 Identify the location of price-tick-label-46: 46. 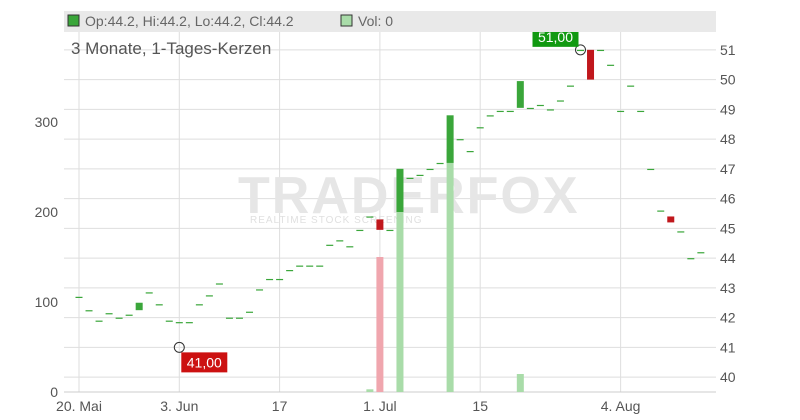
(728, 199).